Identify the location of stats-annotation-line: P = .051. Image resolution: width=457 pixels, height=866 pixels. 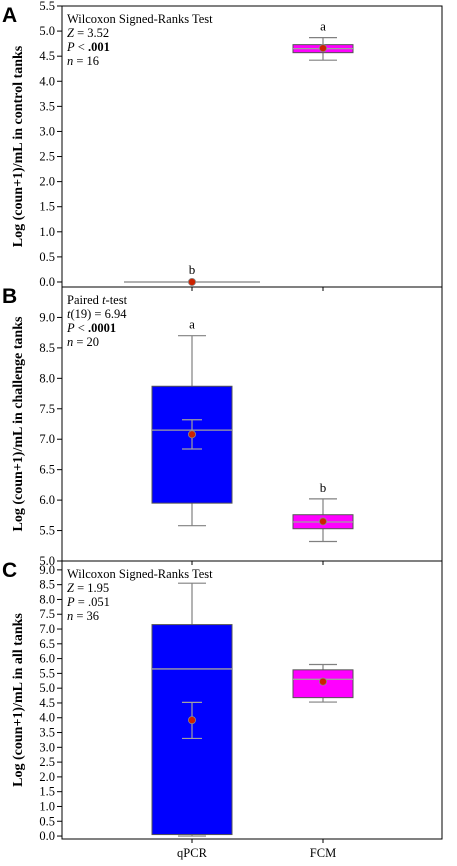
(88, 602).